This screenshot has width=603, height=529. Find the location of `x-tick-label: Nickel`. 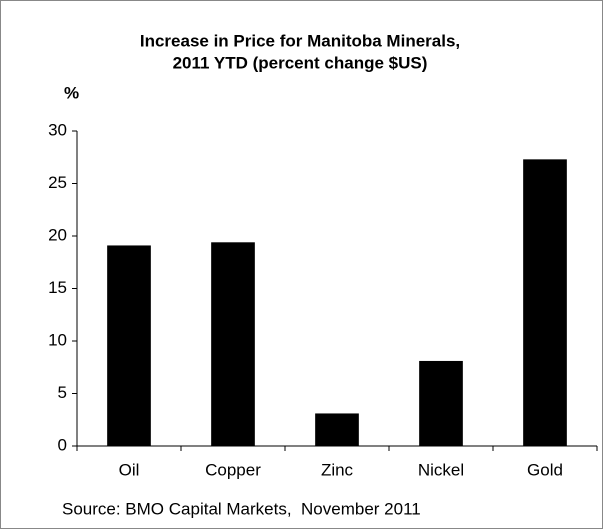

x-tick-label: Nickel is located at coordinates (441, 469).